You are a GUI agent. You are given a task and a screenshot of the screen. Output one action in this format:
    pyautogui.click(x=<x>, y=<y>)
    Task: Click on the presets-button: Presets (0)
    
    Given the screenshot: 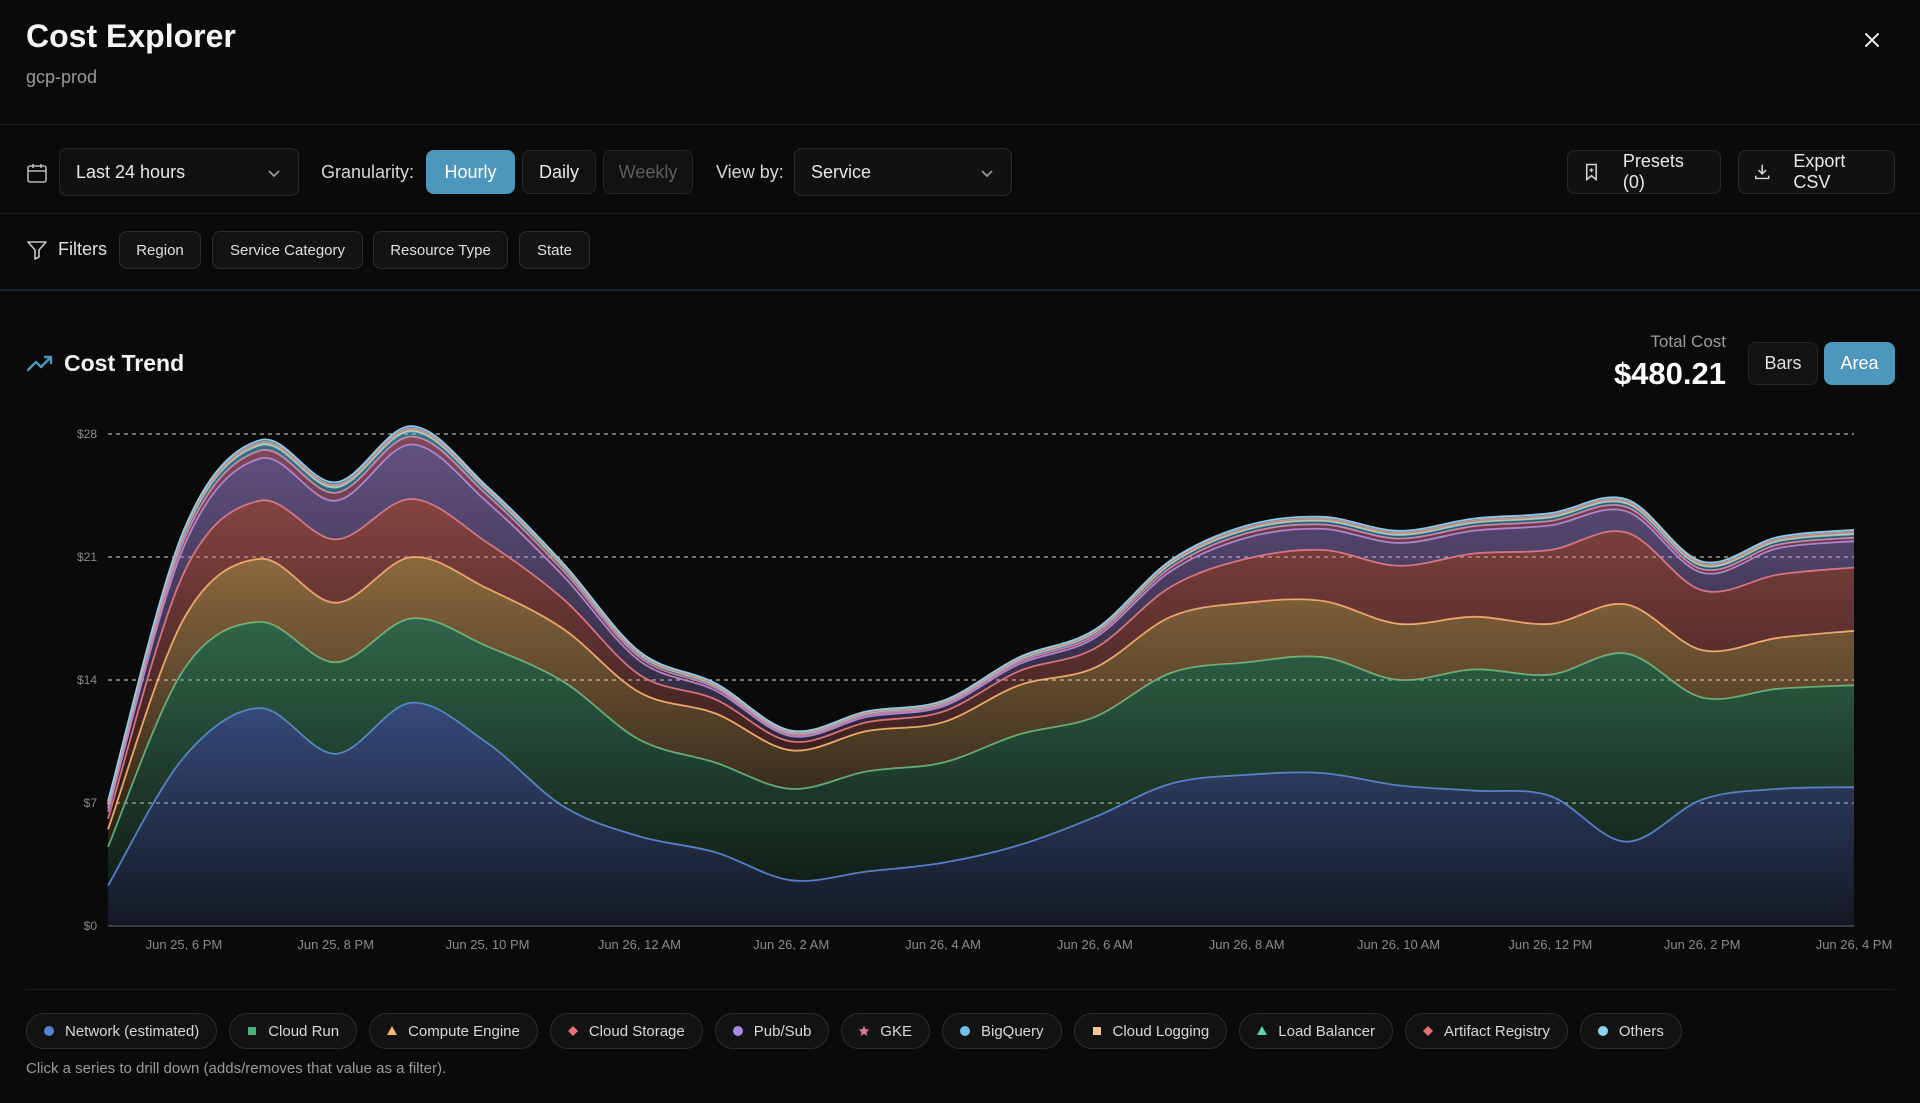 What is the action you would take?
    pyautogui.click(x=1644, y=172)
    